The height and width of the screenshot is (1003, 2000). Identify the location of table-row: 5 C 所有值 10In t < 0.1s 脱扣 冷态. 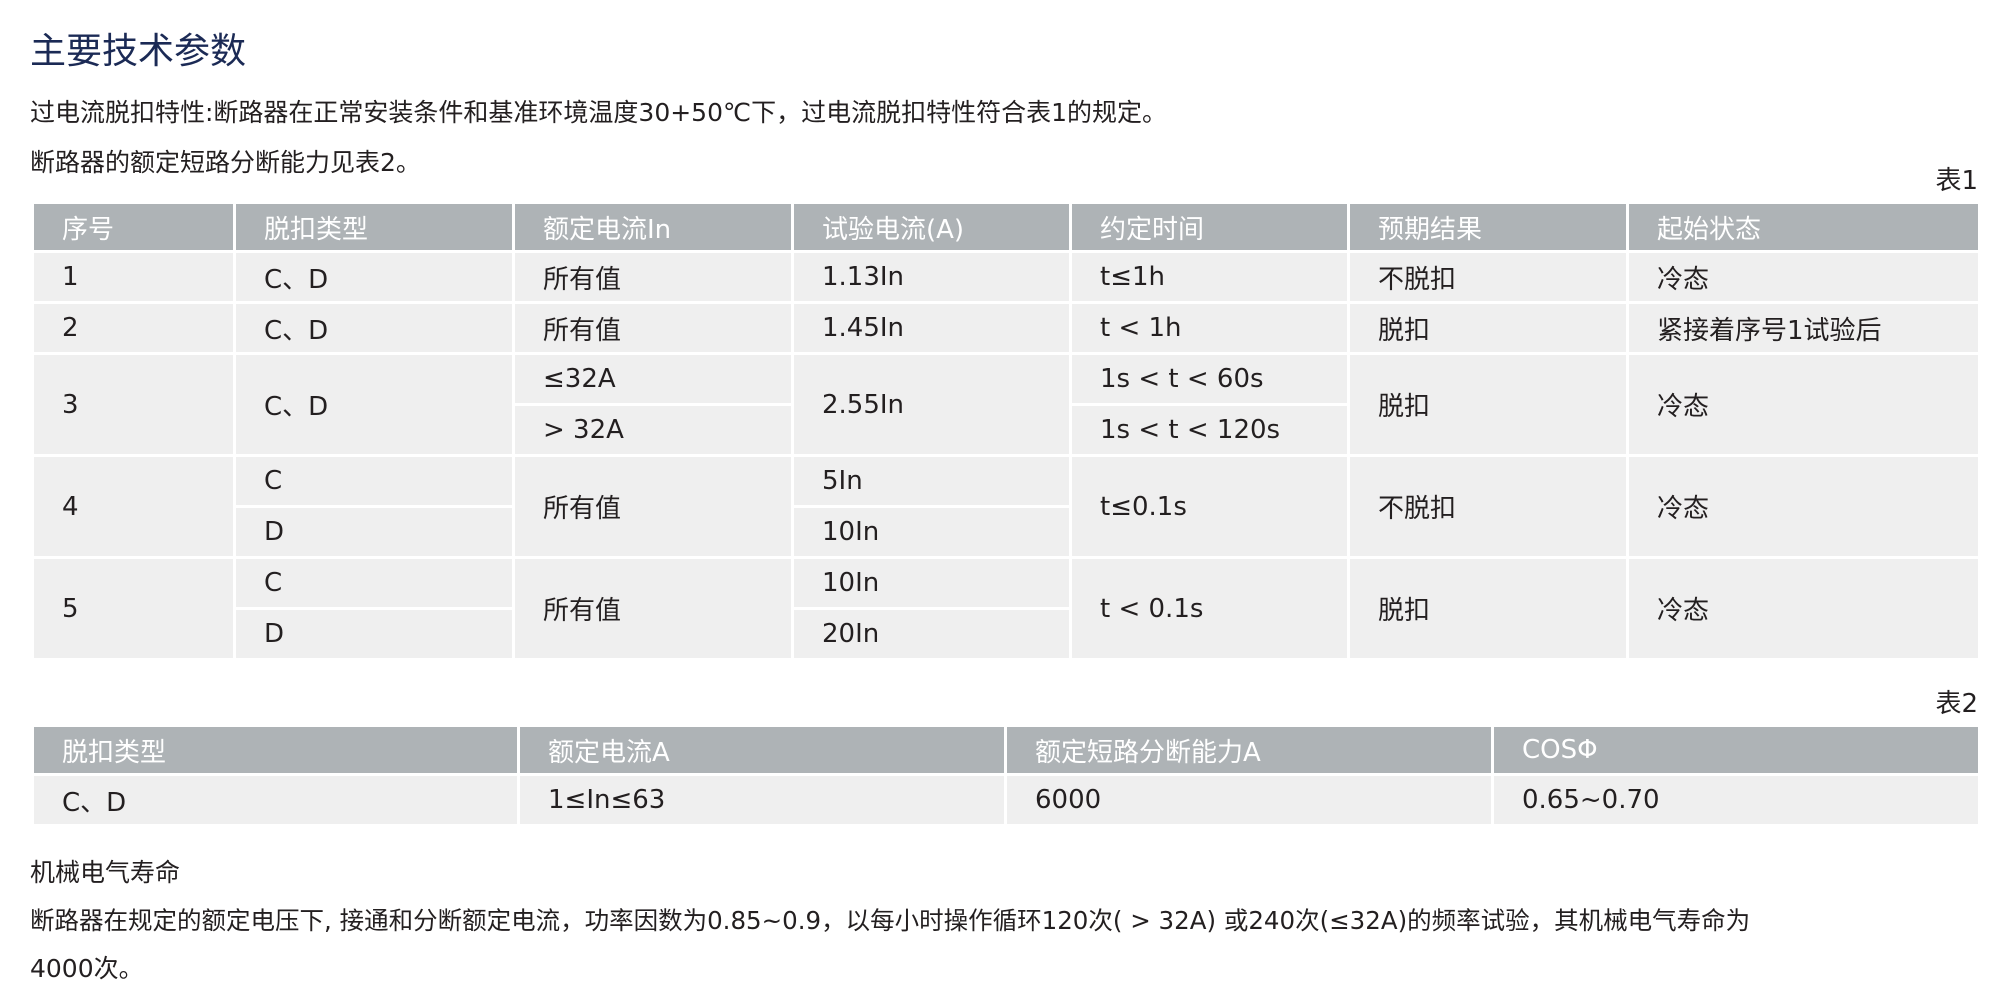
(1006, 608).